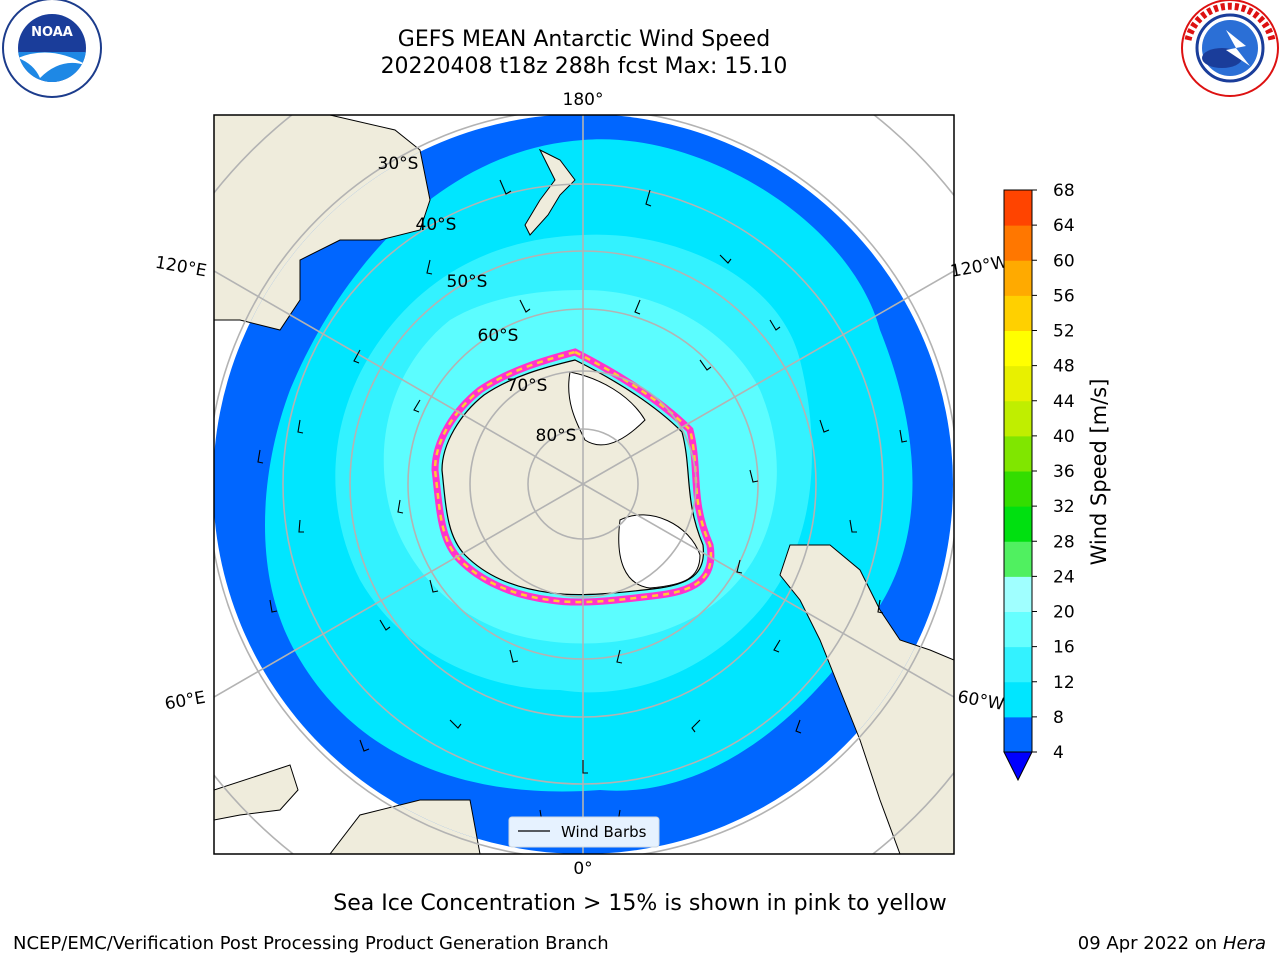 The image size is (1280, 960). What do you see at coordinates (1230, 48) in the screenshot?
I see `nws-logo` at bounding box center [1230, 48].